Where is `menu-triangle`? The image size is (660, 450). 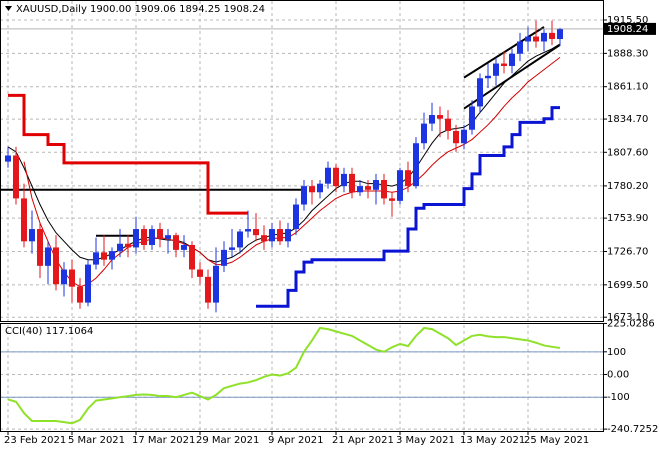
menu-triangle is located at coordinates (8, 8).